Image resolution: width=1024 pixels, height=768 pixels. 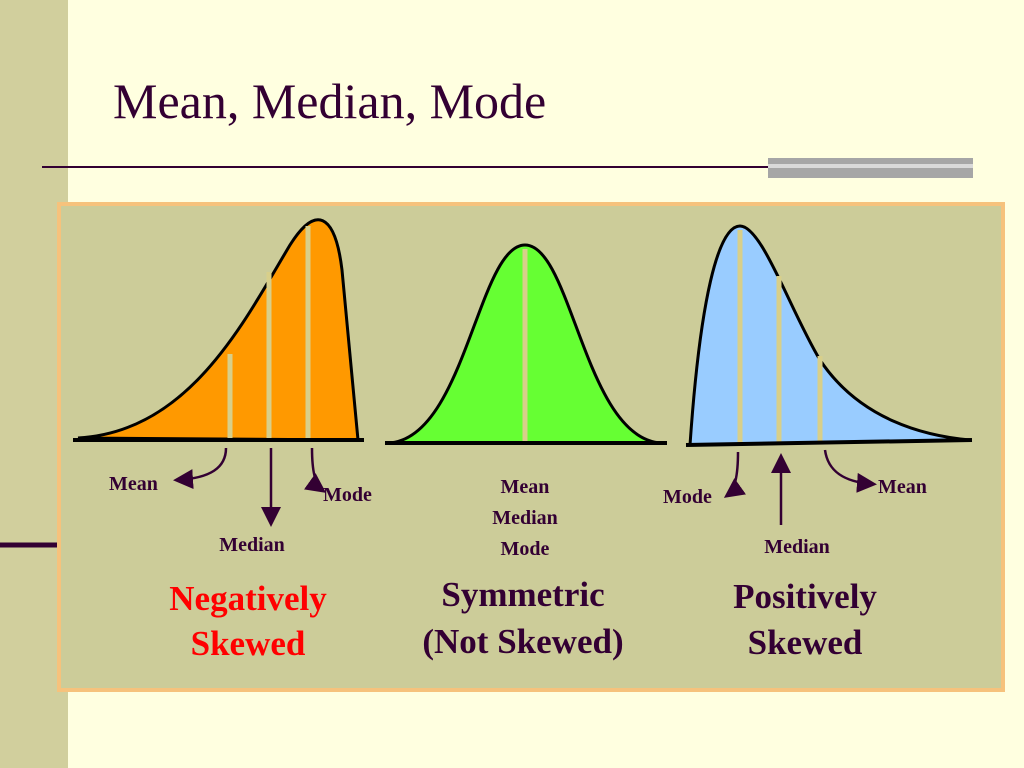 I want to click on symmetric-curve-group: Mean Median Mode Symmetric (Not Skewed), so click(x=526, y=452).